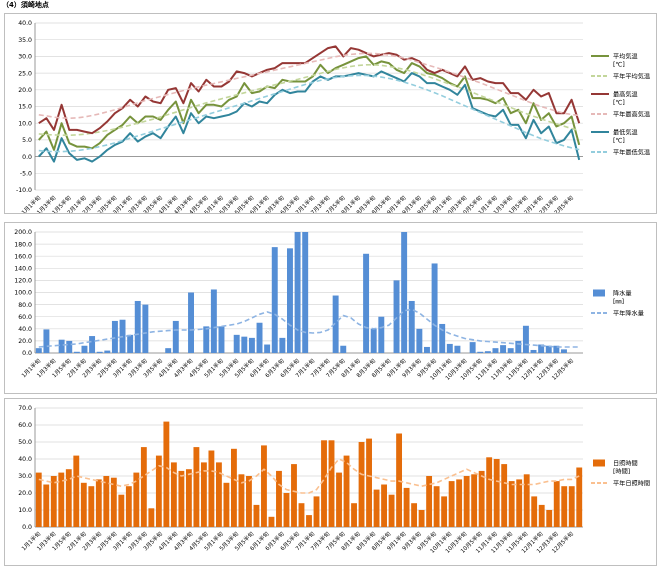 This screenshot has width=660, height=569. Describe the element at coordinates (25, 73) in the screenshot. I see `y-tick-label: 25.0` at that location.